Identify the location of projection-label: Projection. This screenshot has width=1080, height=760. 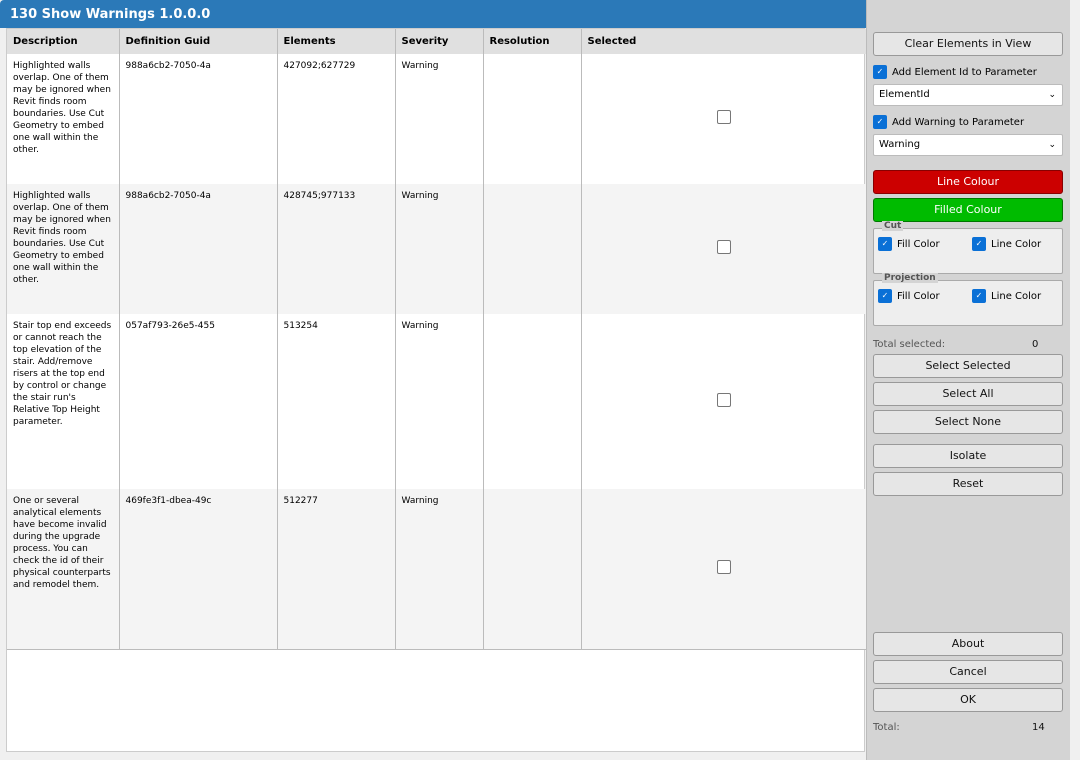
(910, 278).